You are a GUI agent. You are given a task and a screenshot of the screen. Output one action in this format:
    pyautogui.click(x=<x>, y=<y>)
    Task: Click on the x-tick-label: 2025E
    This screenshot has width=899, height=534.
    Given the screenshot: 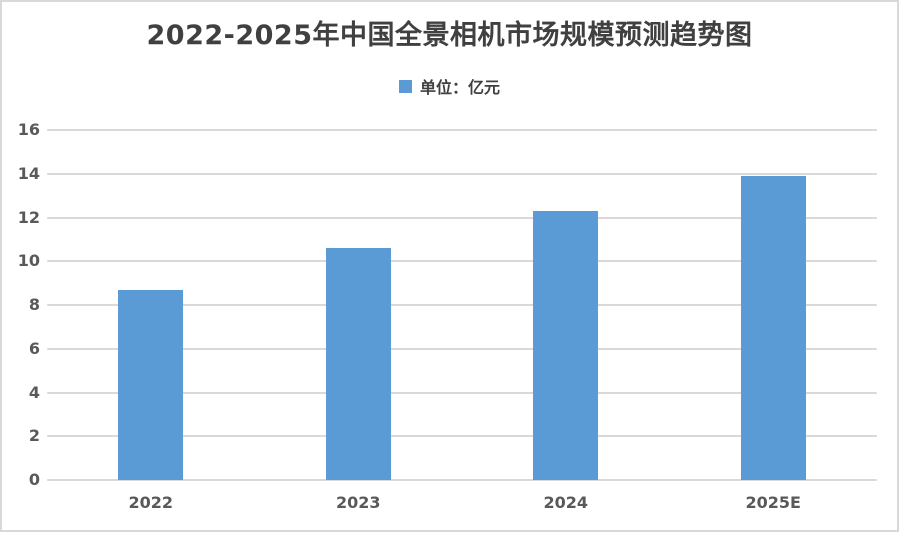 What is the action you would take?
    pyautogui.click(x=773, y=502)
    